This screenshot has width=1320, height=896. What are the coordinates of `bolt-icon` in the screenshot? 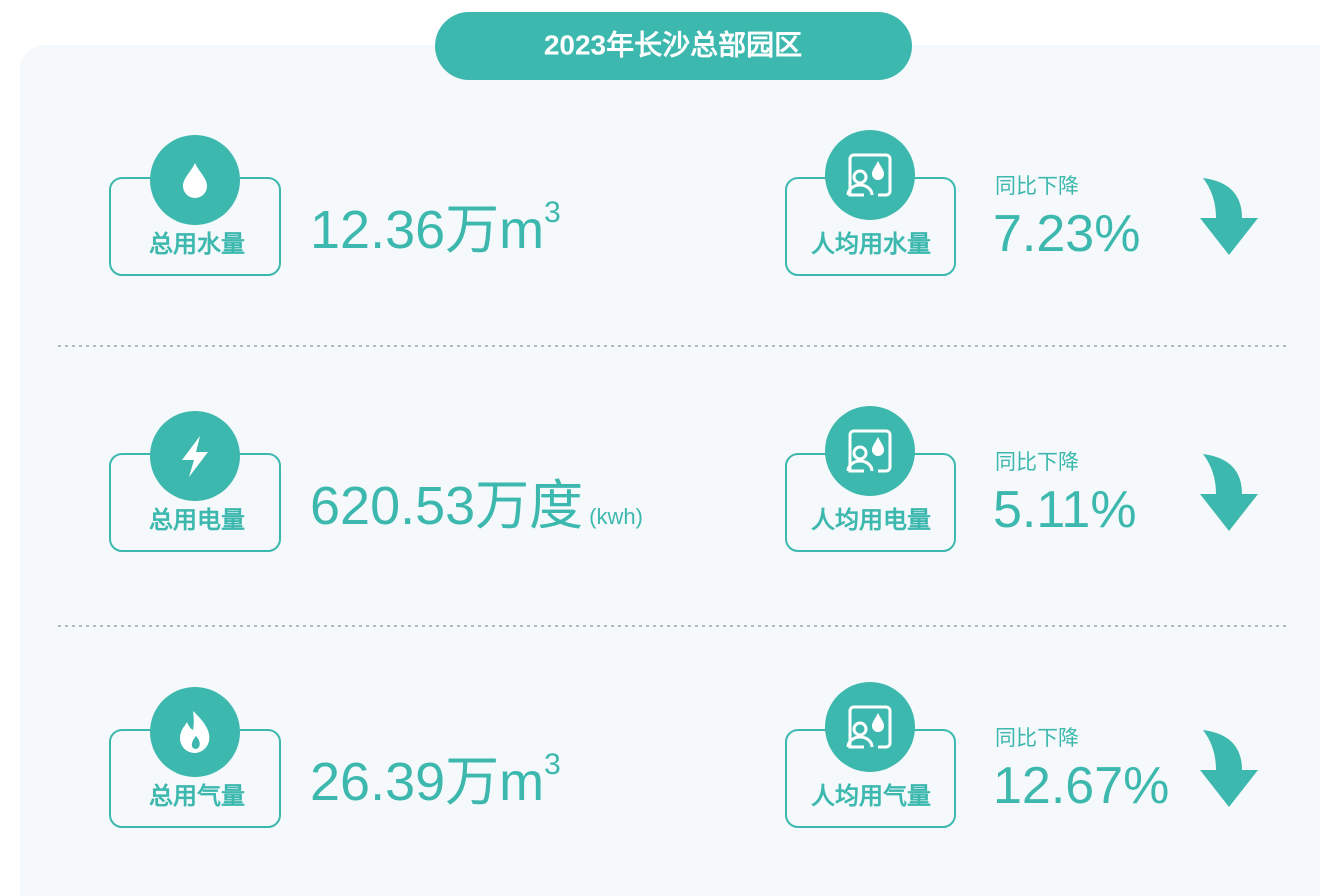 It's located at (195, 456).